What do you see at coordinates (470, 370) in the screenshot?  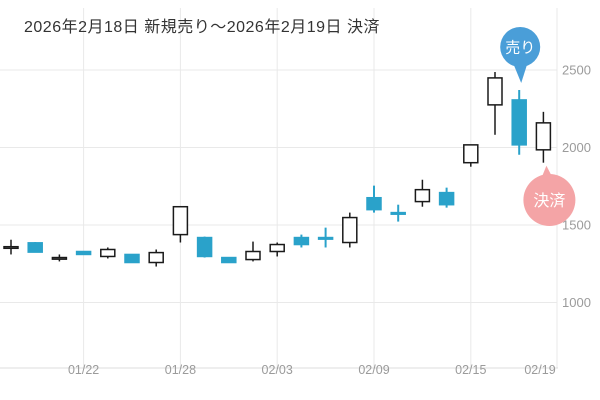 I see `x-axis-tick-label: 02/15` at bounding box center [470, 370].